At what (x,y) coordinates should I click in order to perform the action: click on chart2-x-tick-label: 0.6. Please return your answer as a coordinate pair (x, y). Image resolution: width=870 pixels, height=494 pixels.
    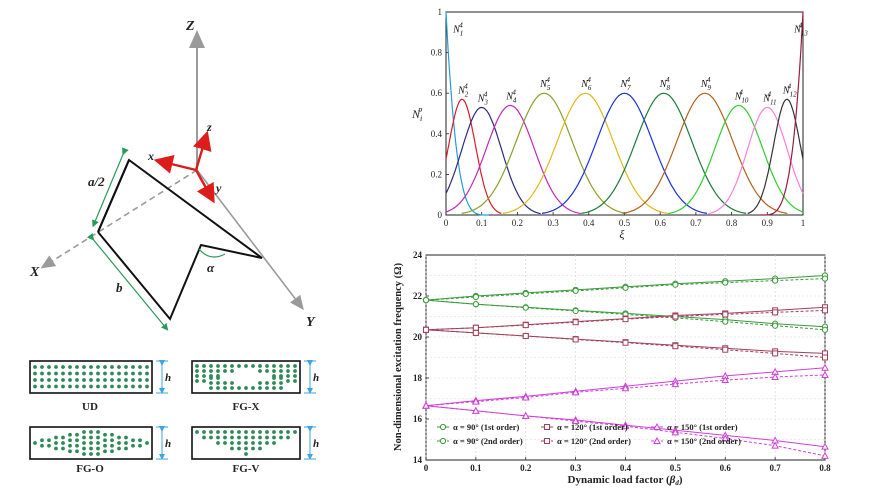
    Looking at the image, I should click on (726, 468).